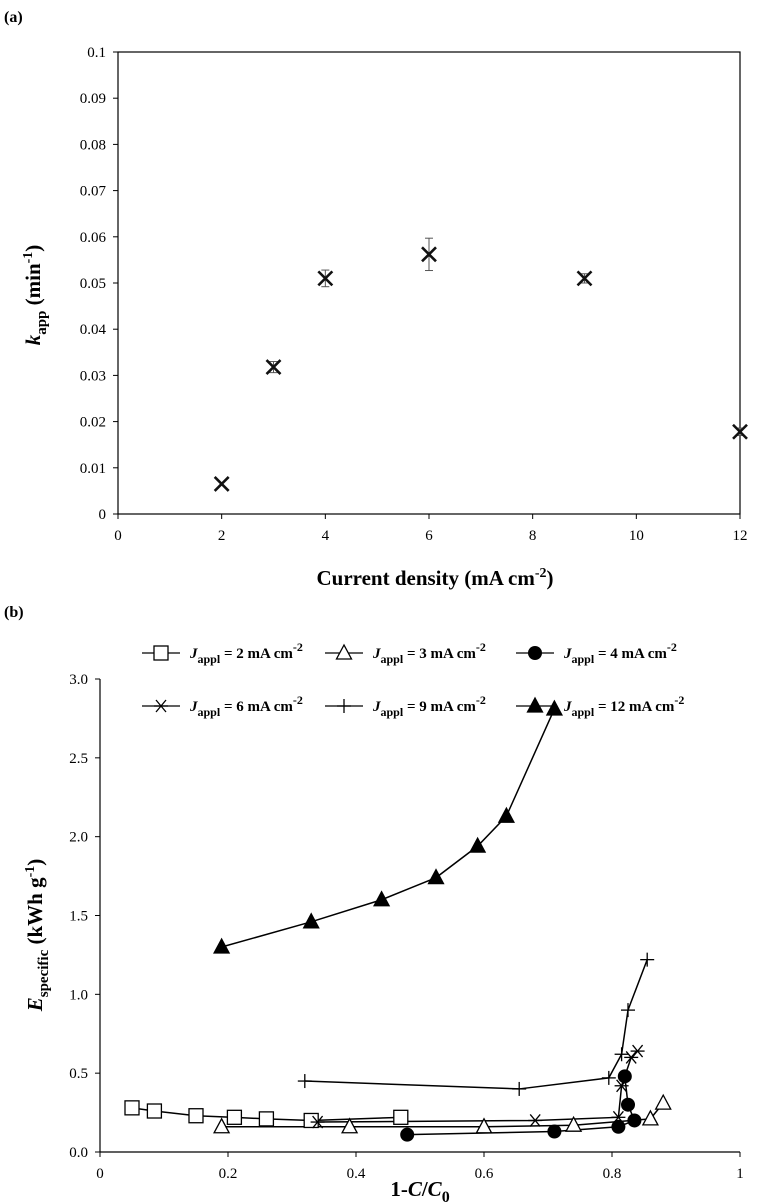 This screenshot has width=757, height=1202. I want to click on x-tick-label: 10, so click(636, 536).